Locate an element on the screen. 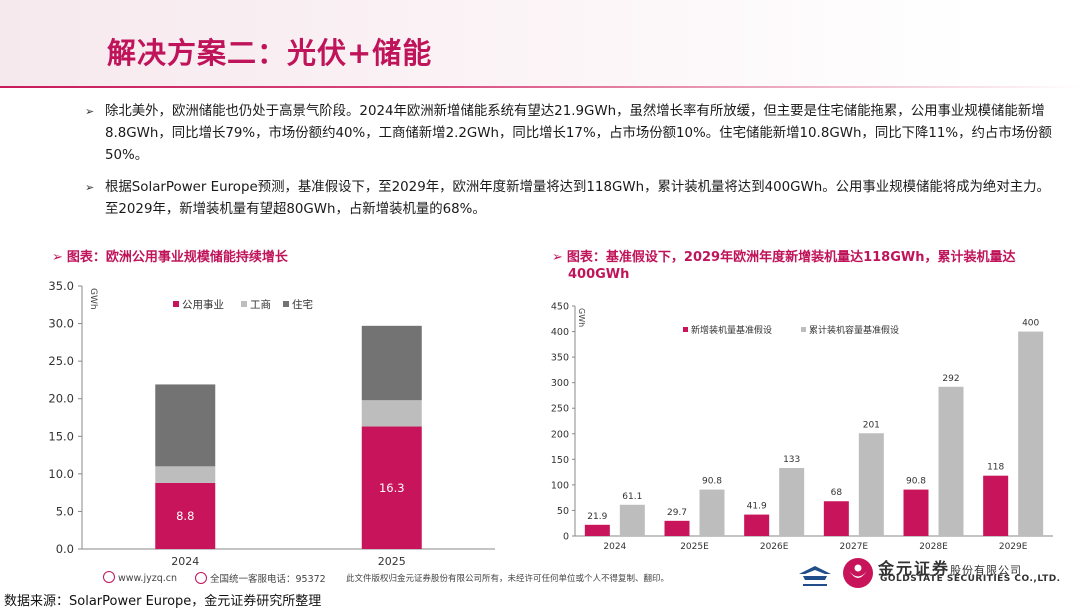  logo-cn-main: 金元证券 is located at coordinates (914, 568).